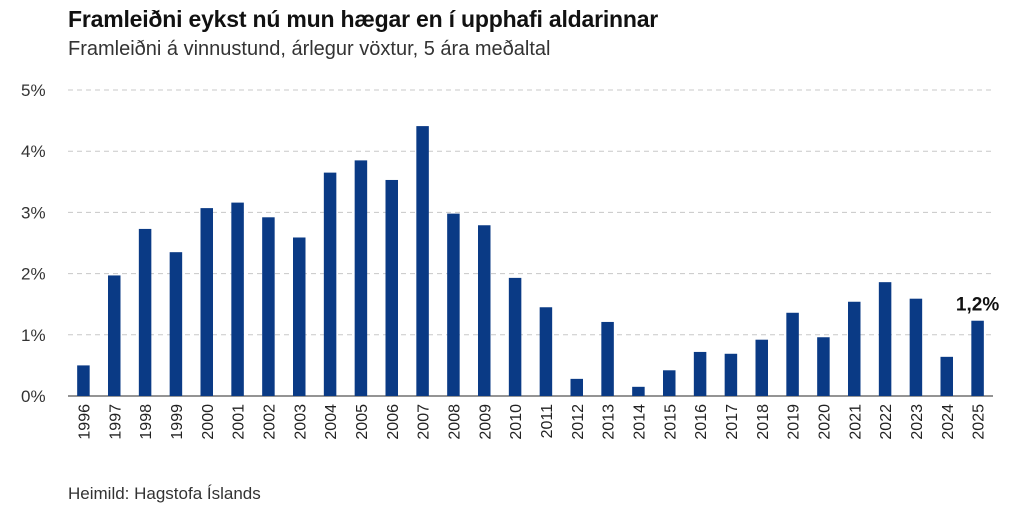 Image resolution: width=1024 pixels, height=510 pixels. I want to click on bar-2000, so click(206, 302).